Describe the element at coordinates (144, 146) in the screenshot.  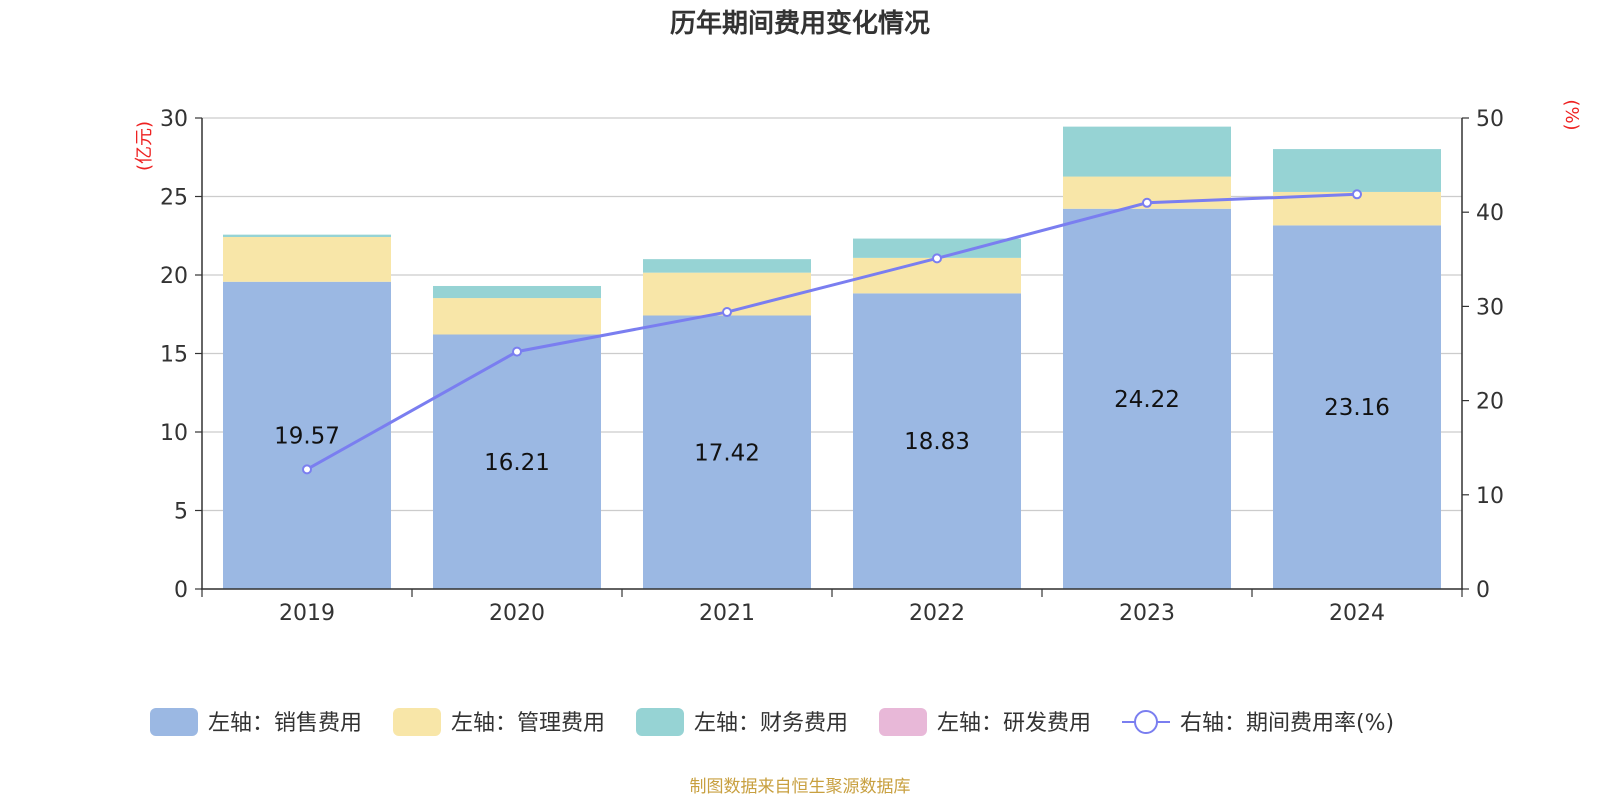
I see `left-axis-unit: (亿元)` at that location.